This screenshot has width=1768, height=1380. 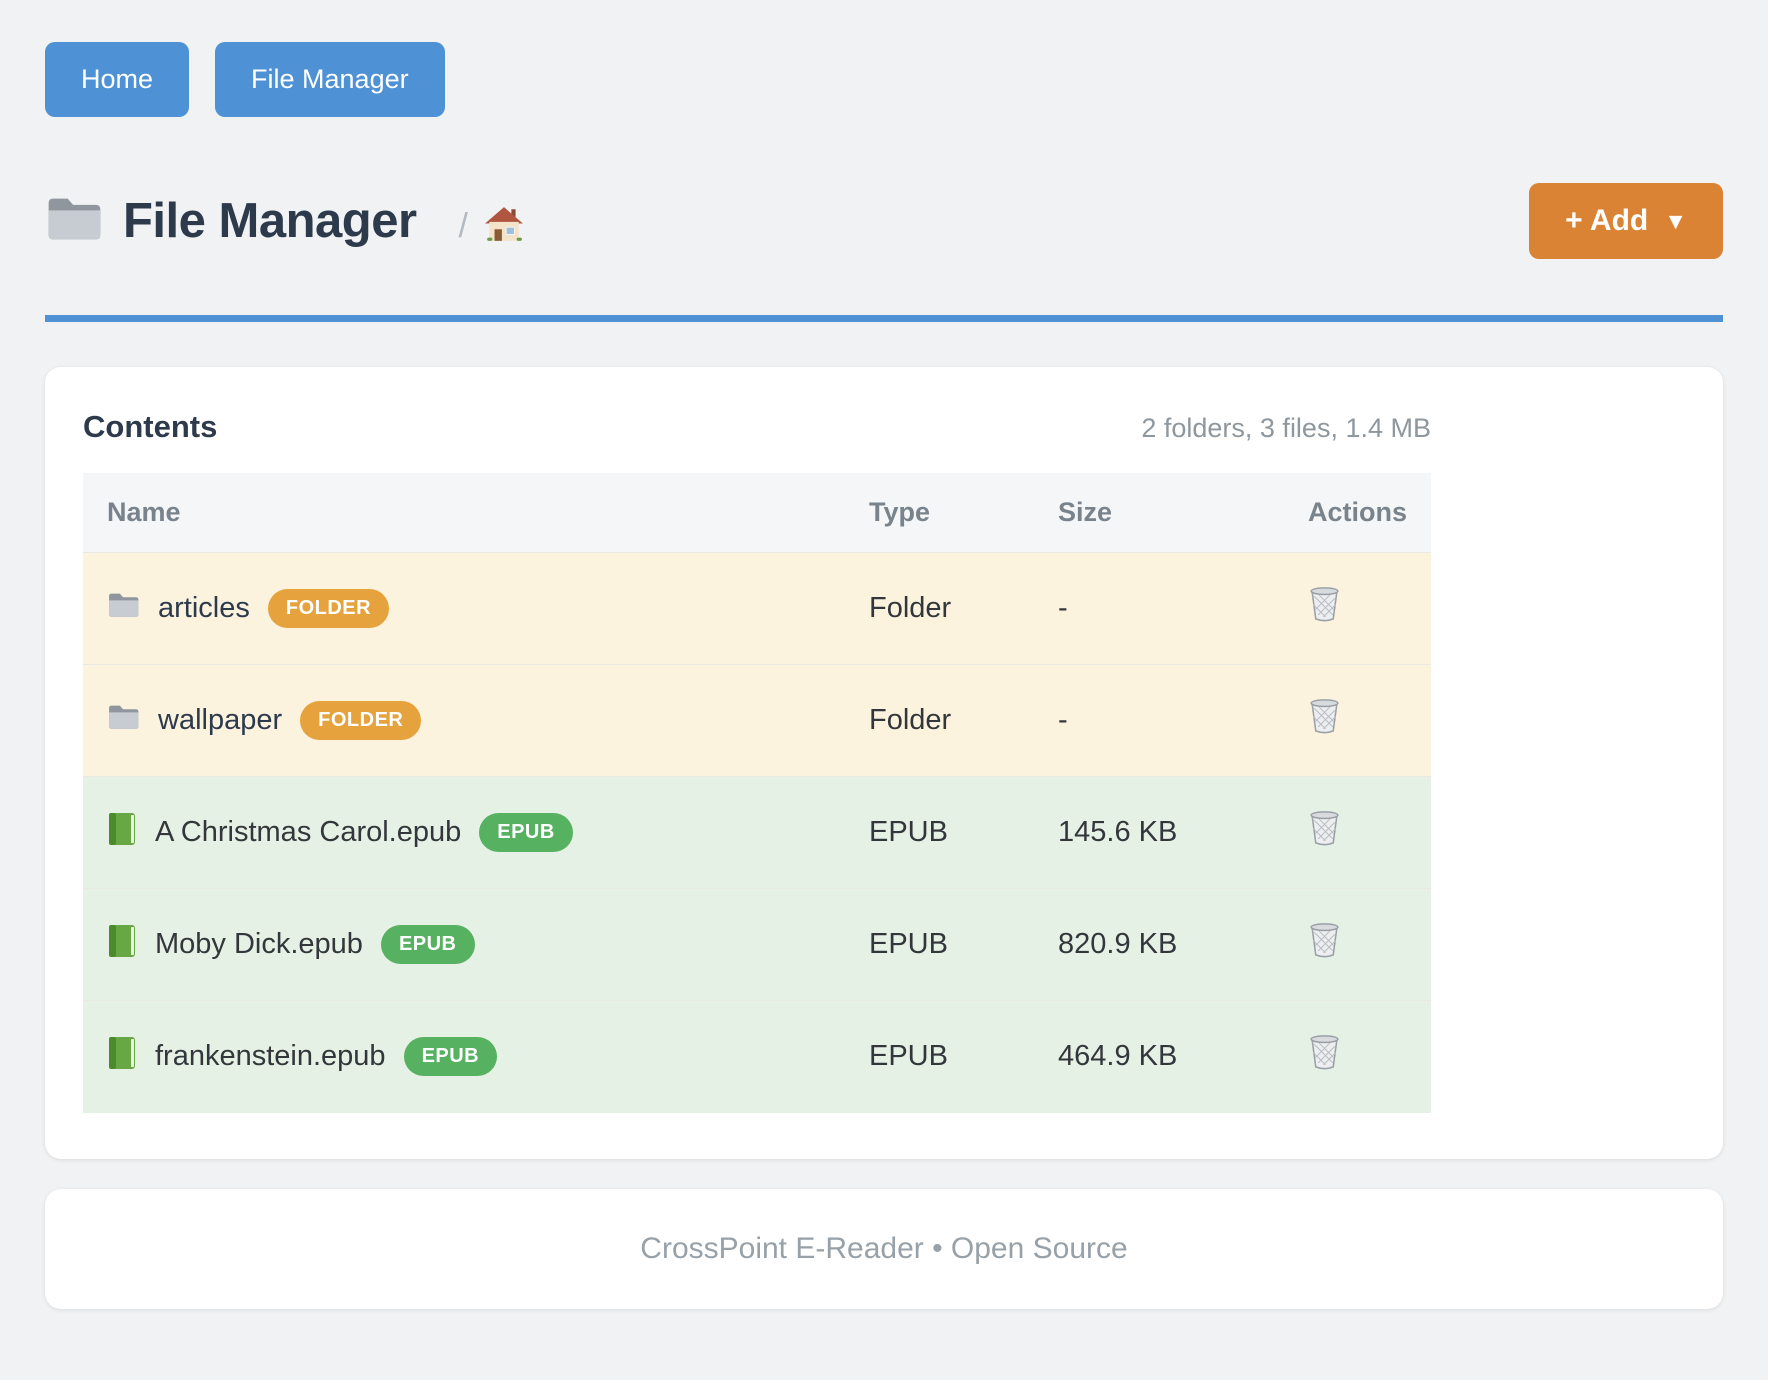 I want to click on page-title: File Manager, so click(x=270, y=221).